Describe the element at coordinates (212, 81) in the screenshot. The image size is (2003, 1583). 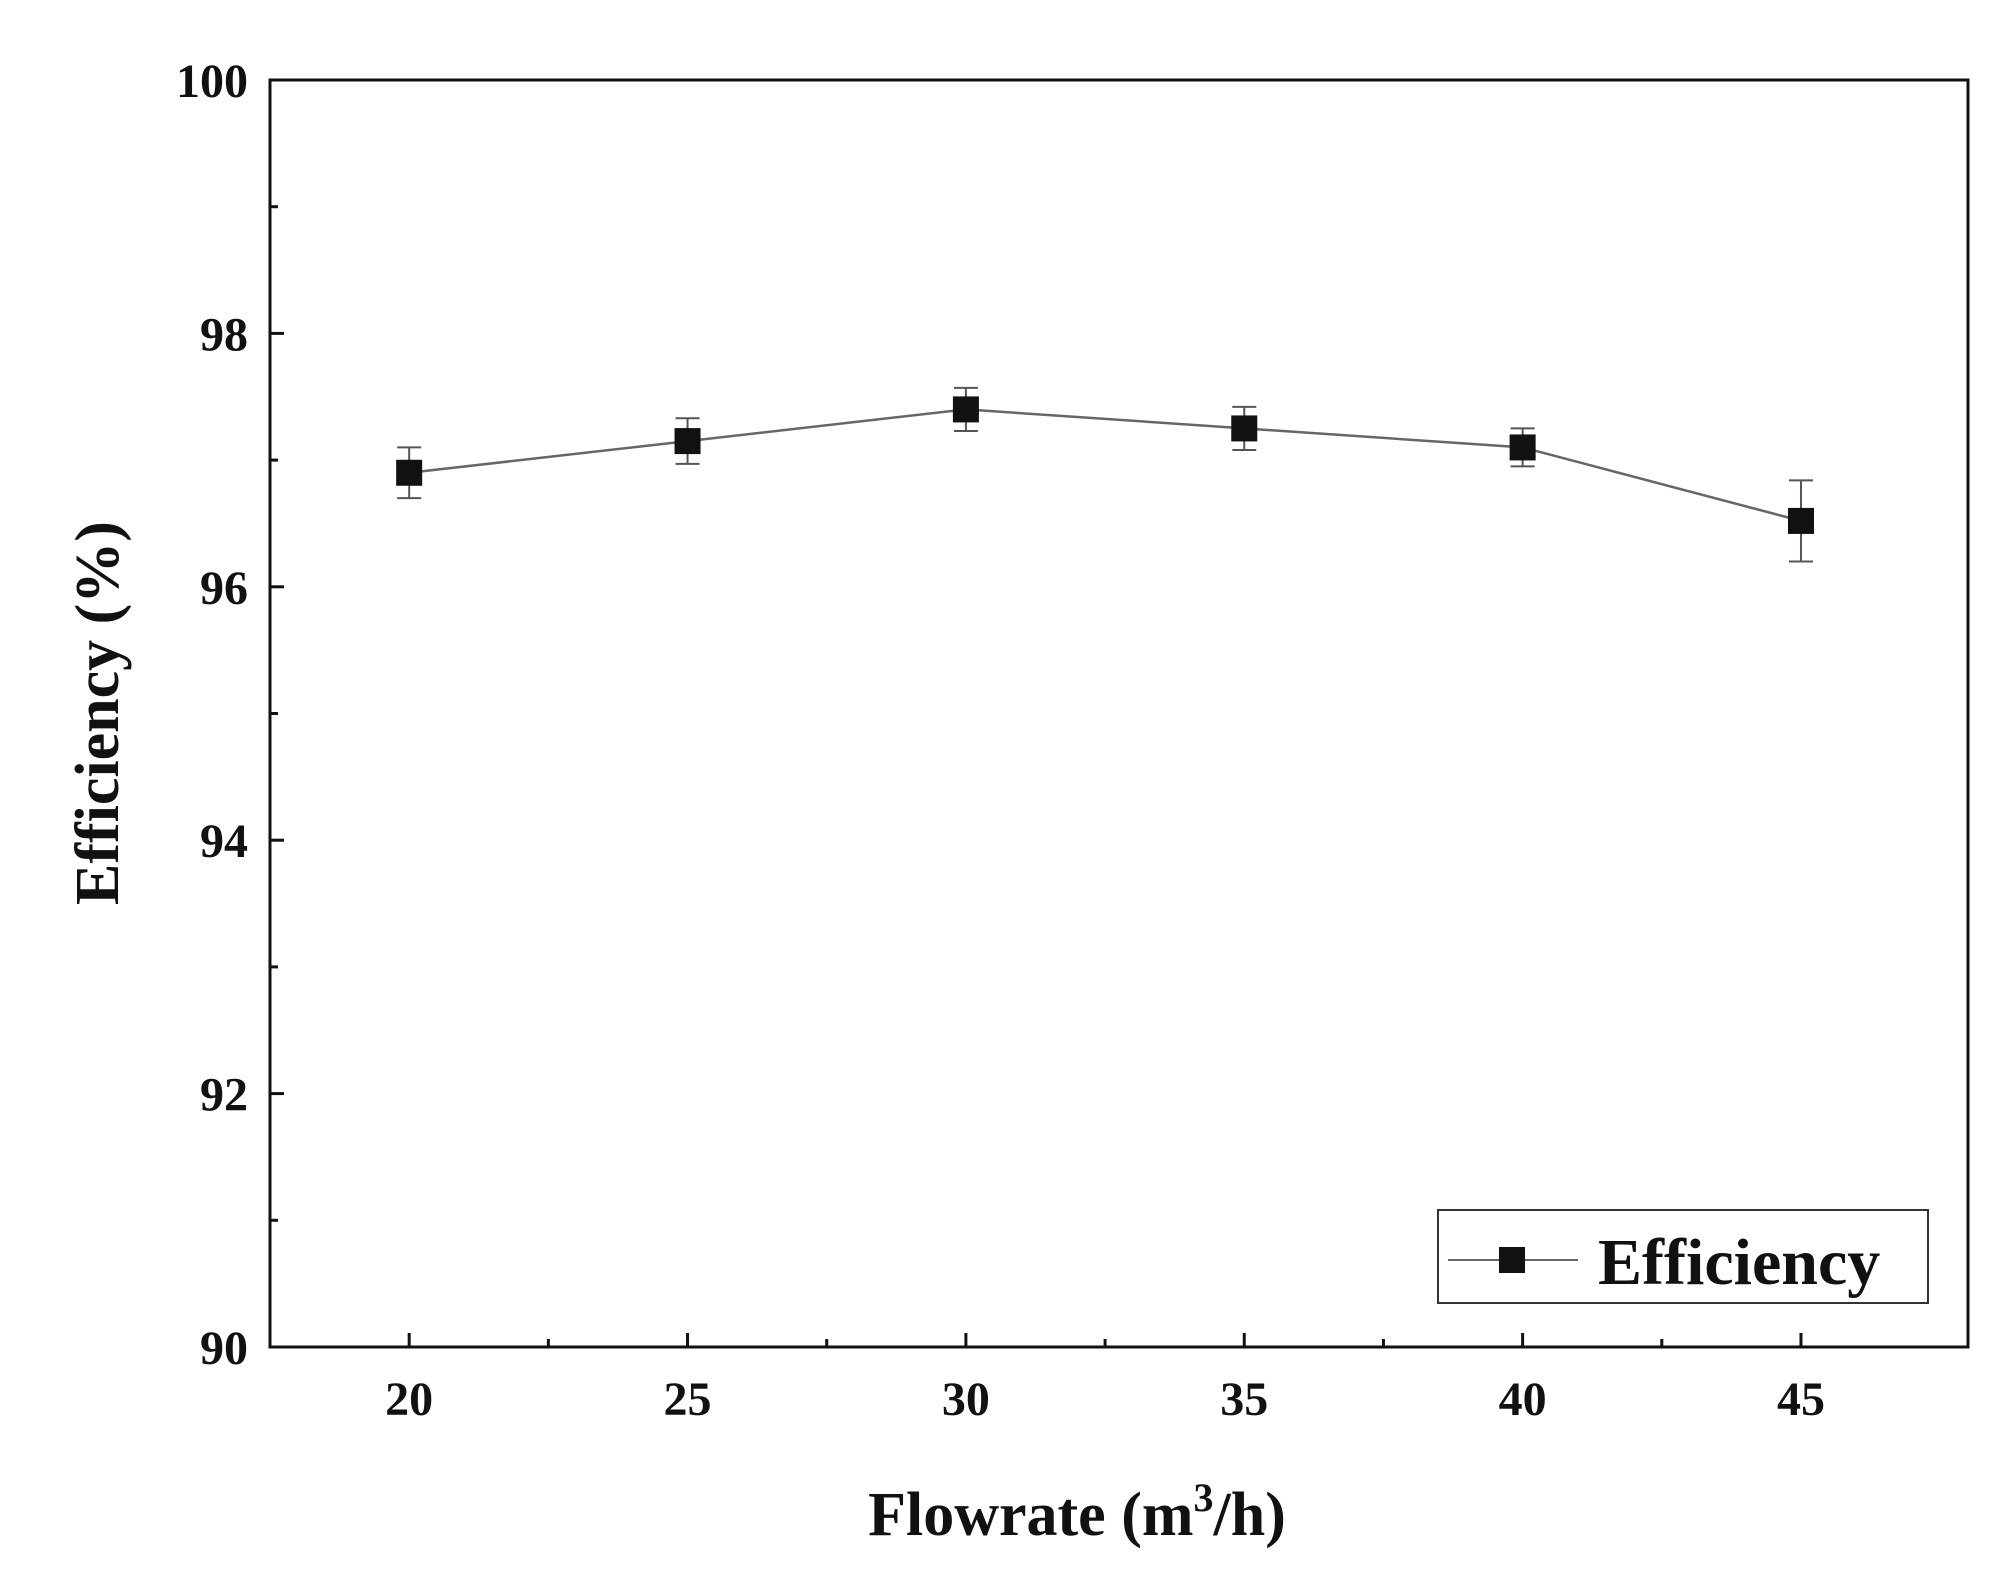
I see `y-tick-label: 100` at that location.